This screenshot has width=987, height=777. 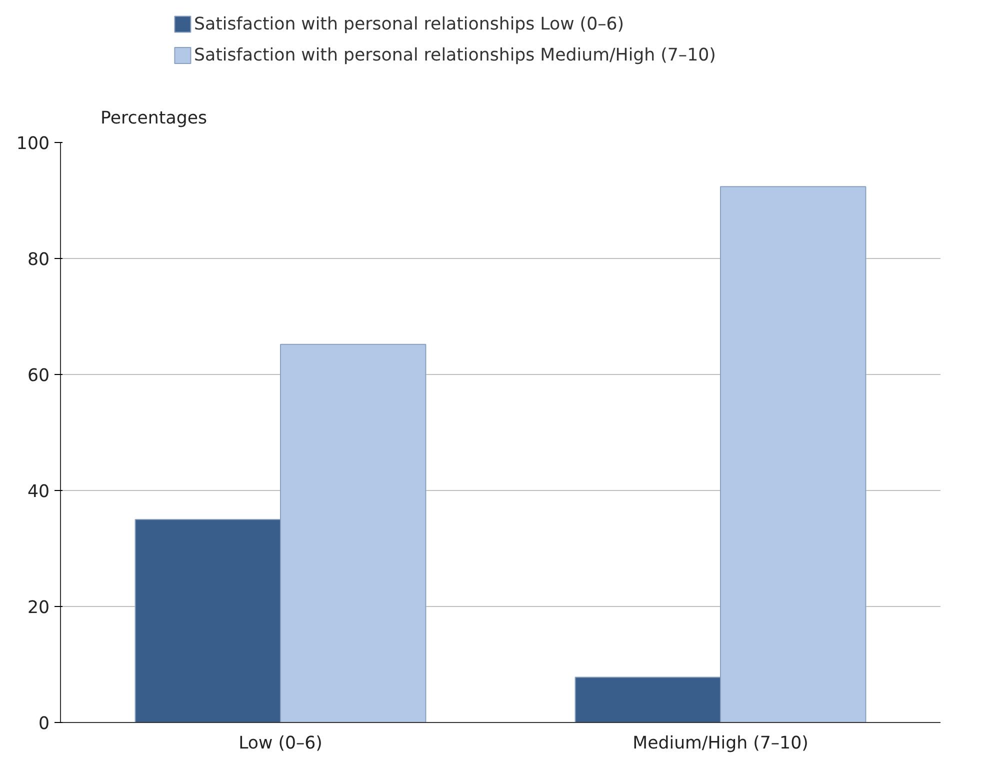 What do you see at coordinates (154, 118) in the screenshot?
I see `y-axis-title: Percentages` at bounding box center [154, 118].